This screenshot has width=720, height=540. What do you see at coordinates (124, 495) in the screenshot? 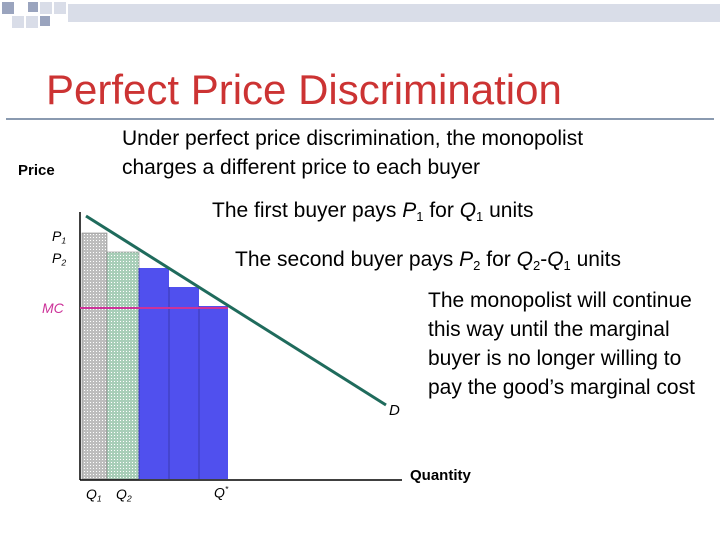
I see `label-q2: Q2` at bounding box center [124, 495].